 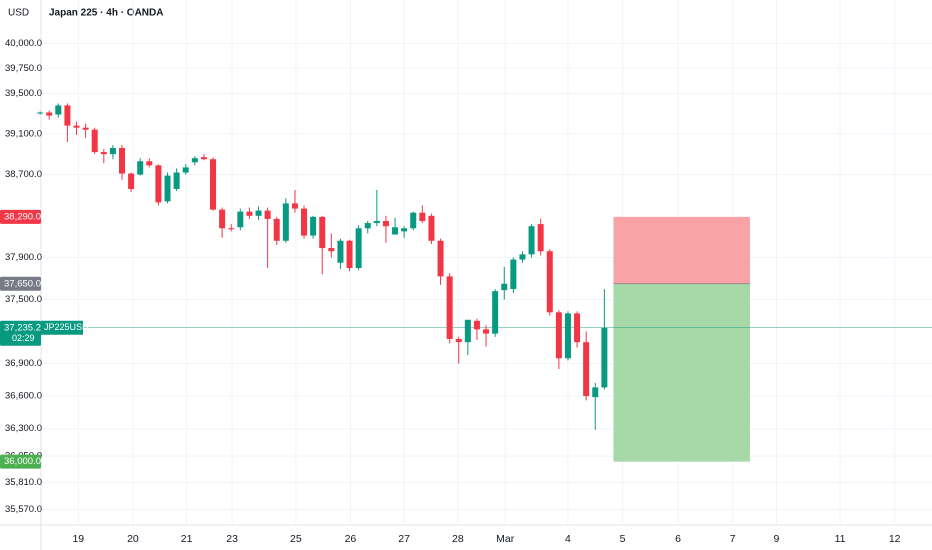 What do you see at coordinates (22, 327) in the screenshot?
I see `last-price-label: 37,235.2` at bounding box center [22, 327].